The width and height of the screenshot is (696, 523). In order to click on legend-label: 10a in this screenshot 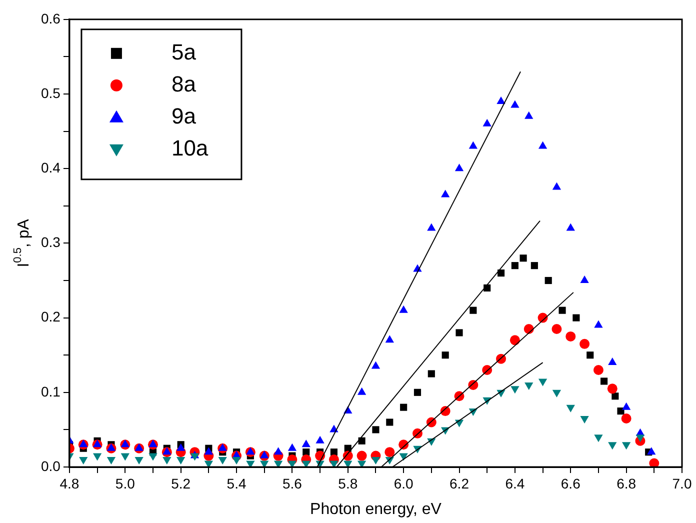, I will do `click(190, 147)`.